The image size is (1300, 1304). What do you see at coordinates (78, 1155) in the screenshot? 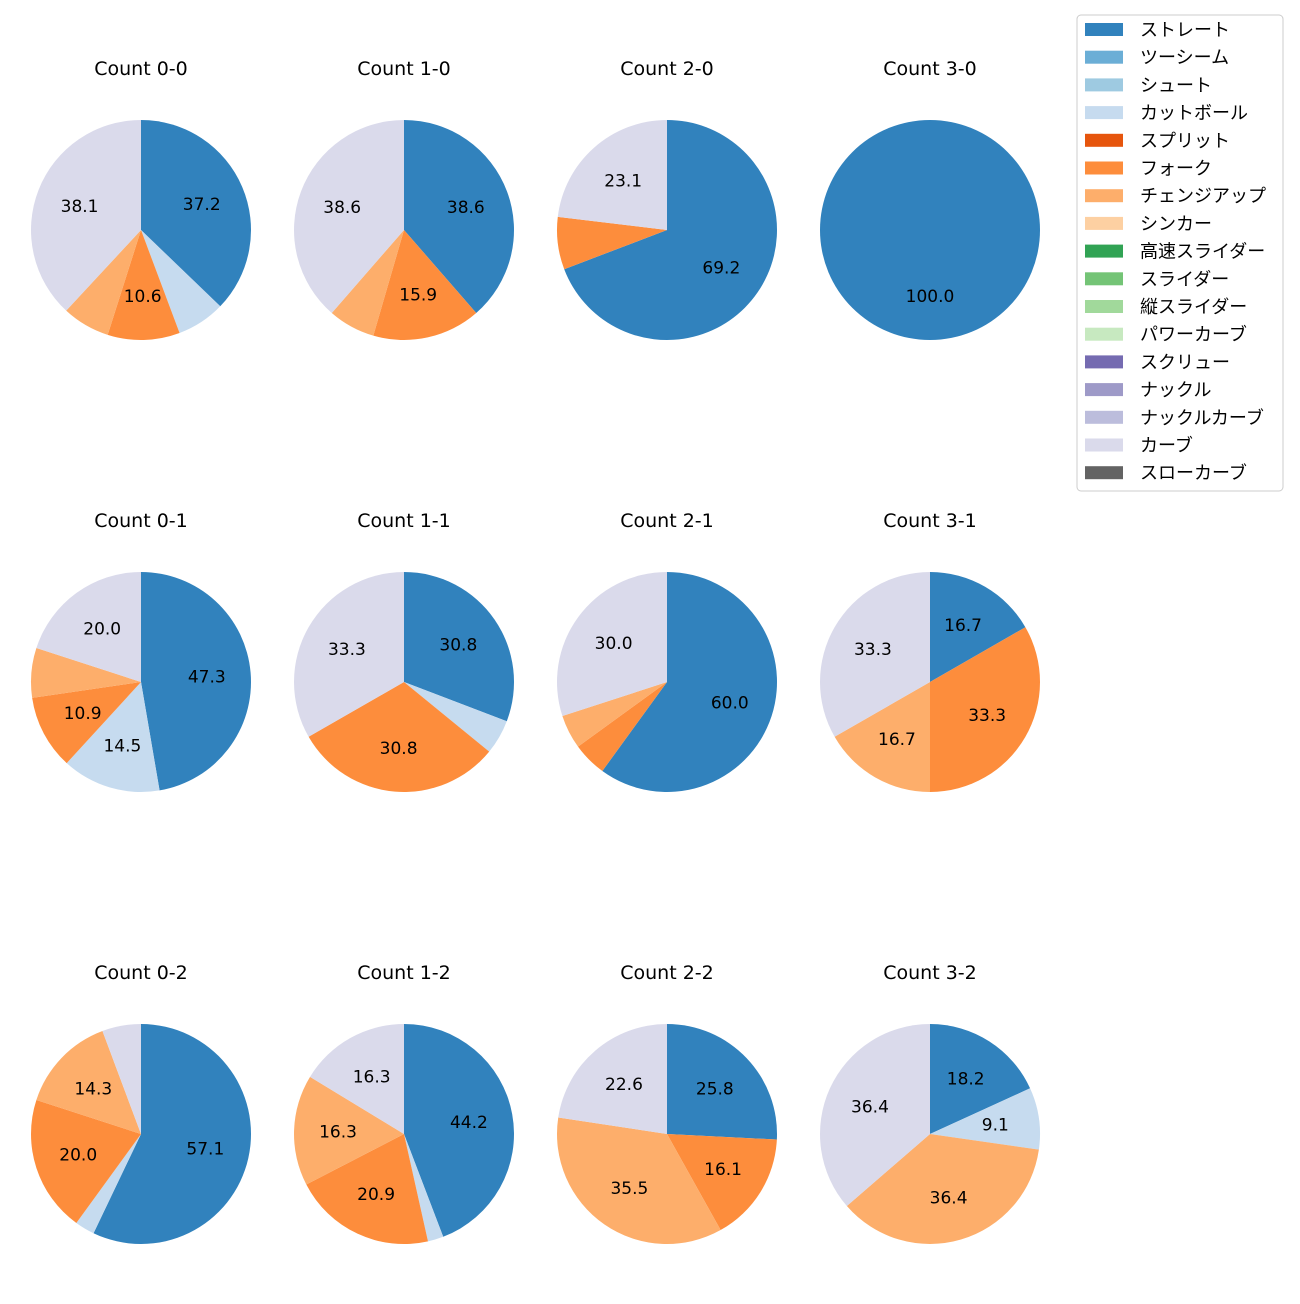
I see `slice-label: 20.0` at bounding box center [78, 1155].